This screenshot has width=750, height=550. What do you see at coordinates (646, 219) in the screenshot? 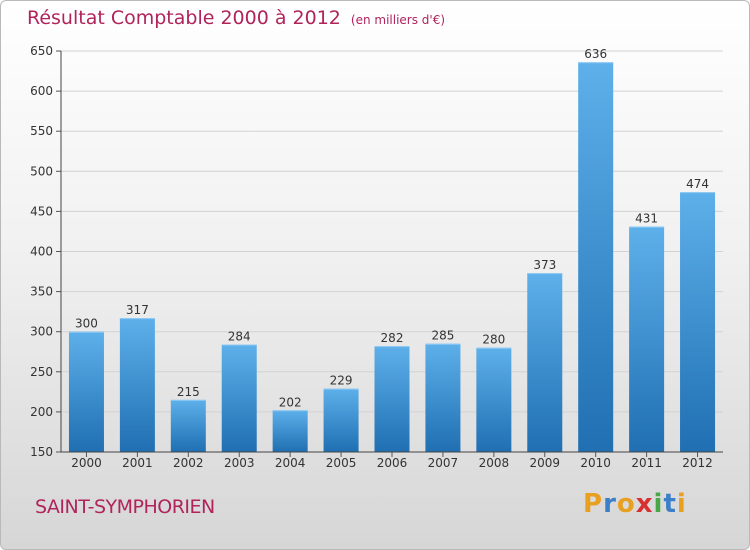
I see `data-label: 431` at bounding box center [646, 219].